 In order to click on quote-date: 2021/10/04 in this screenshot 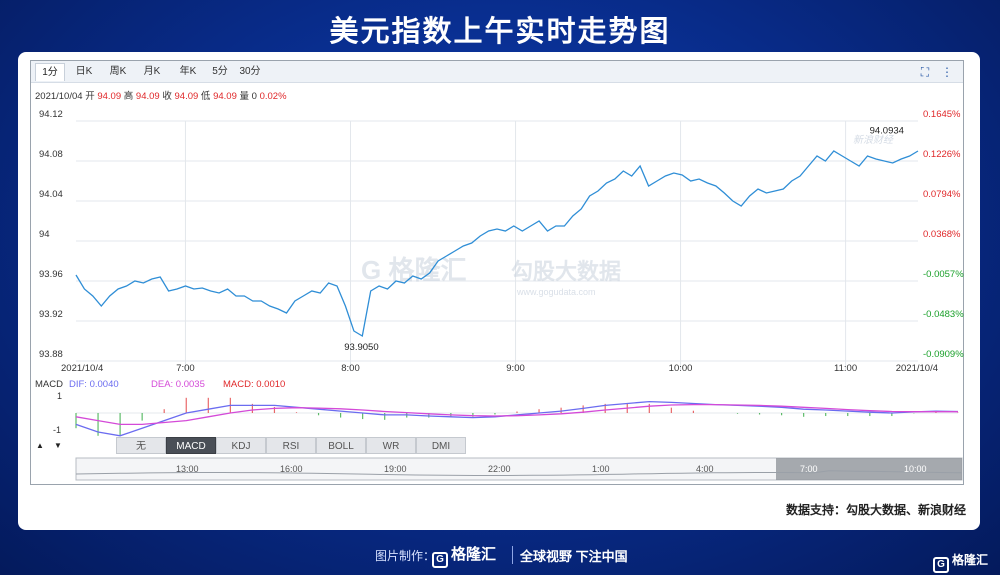, I will do `click(59, 96)`.